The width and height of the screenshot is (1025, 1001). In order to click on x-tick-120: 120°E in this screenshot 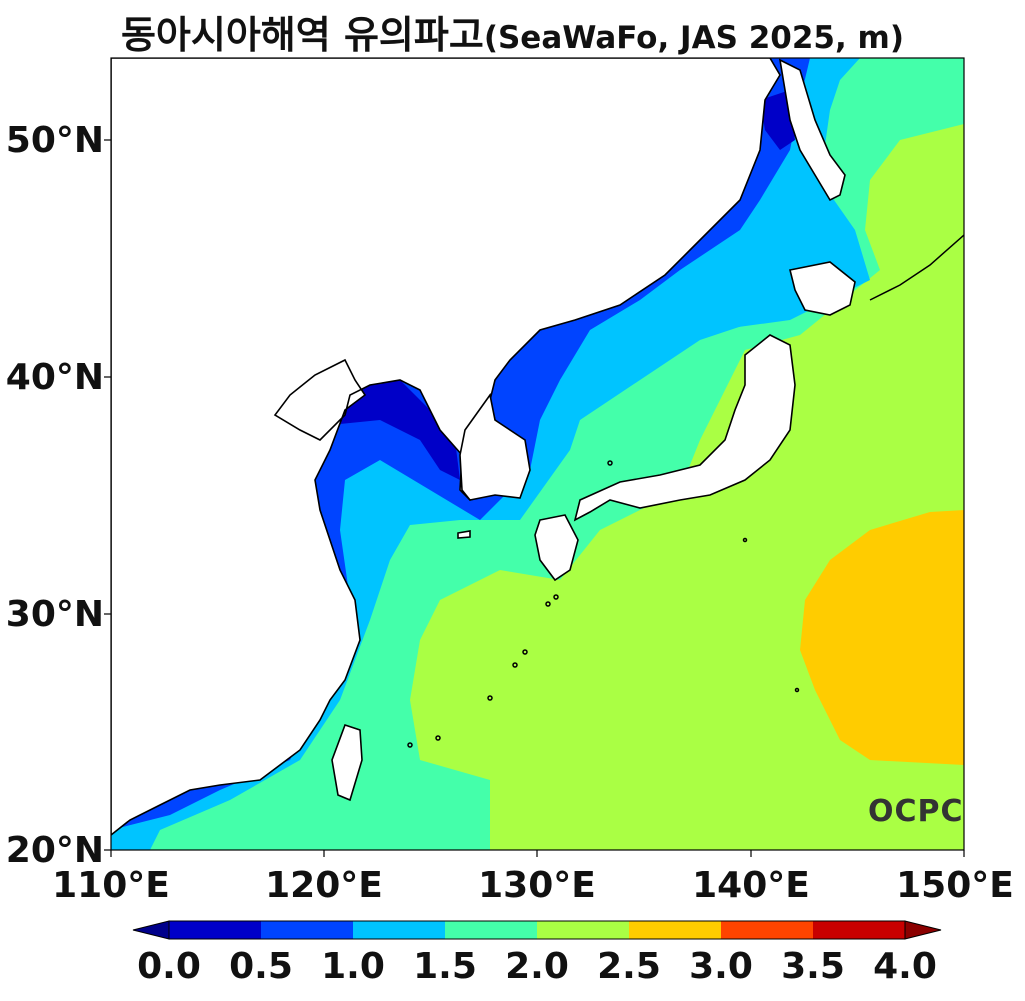, I will do `click(324, 885)`.